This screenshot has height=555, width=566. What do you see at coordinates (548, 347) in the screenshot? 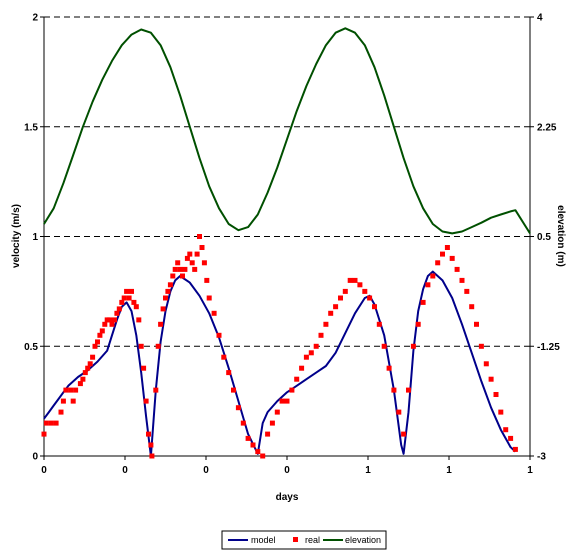
I see `y-right-tick-label: -1.25` at bounding box center [548, 347].